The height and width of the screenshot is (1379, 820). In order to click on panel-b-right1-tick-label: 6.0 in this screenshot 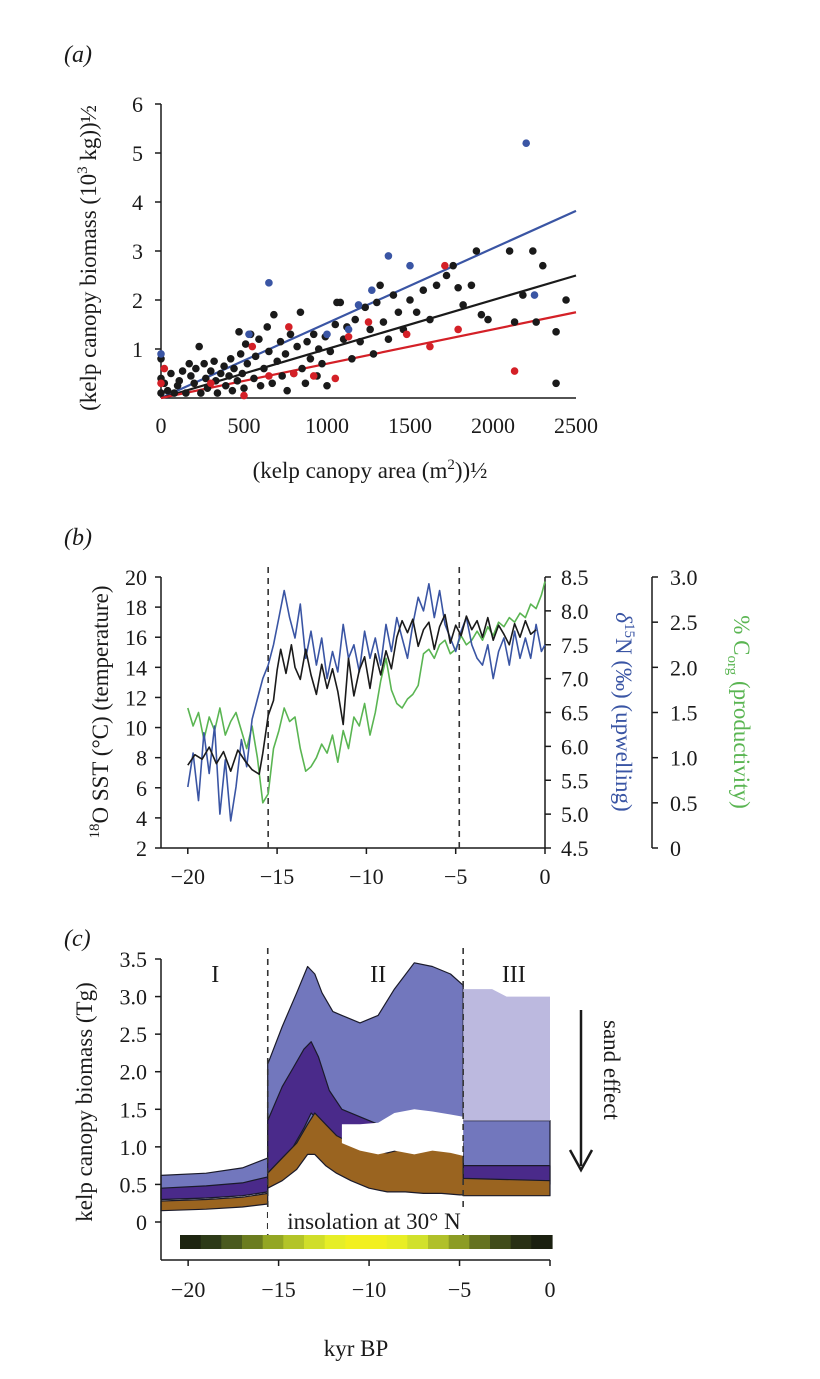, I will do `click(575, 746)`.